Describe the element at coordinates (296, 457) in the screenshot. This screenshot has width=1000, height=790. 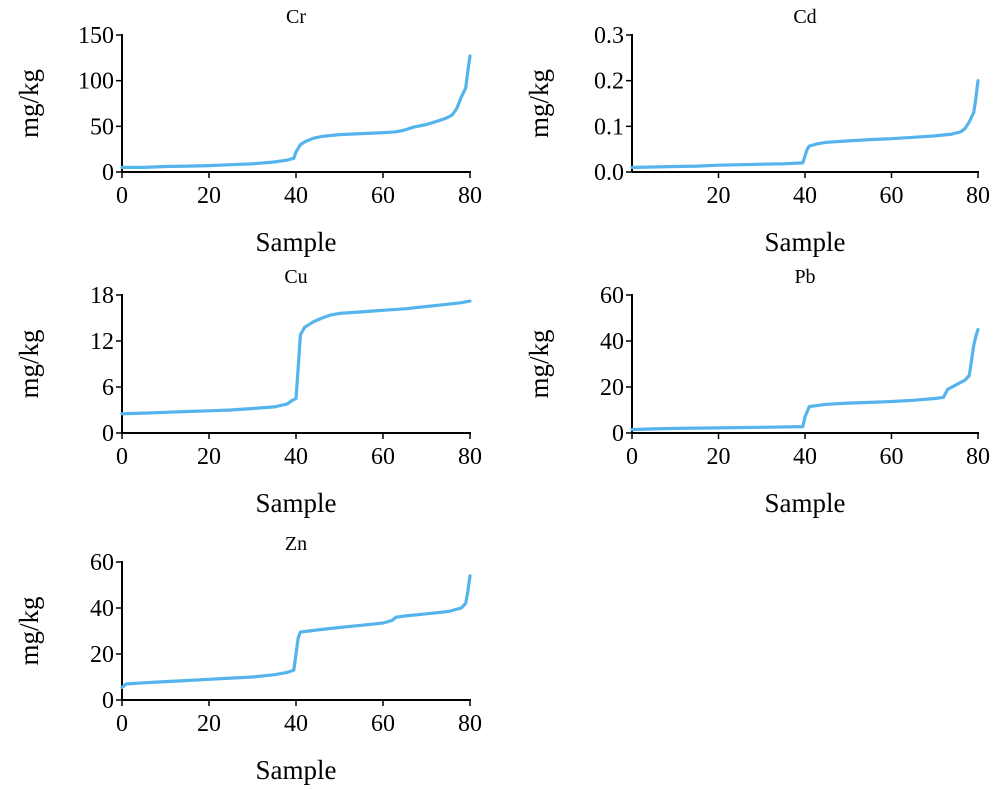
I see `cu-x-tick-label: 40` at that location.